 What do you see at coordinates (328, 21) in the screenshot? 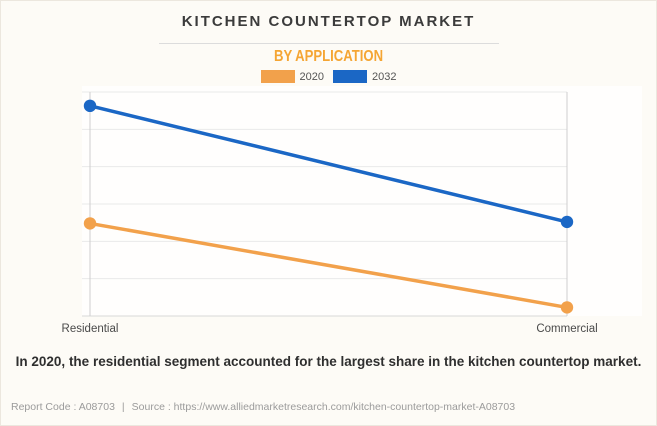
I see `page-title: KITCHEN COUNTERTOP MARKET` at bounding box center [328, 21].